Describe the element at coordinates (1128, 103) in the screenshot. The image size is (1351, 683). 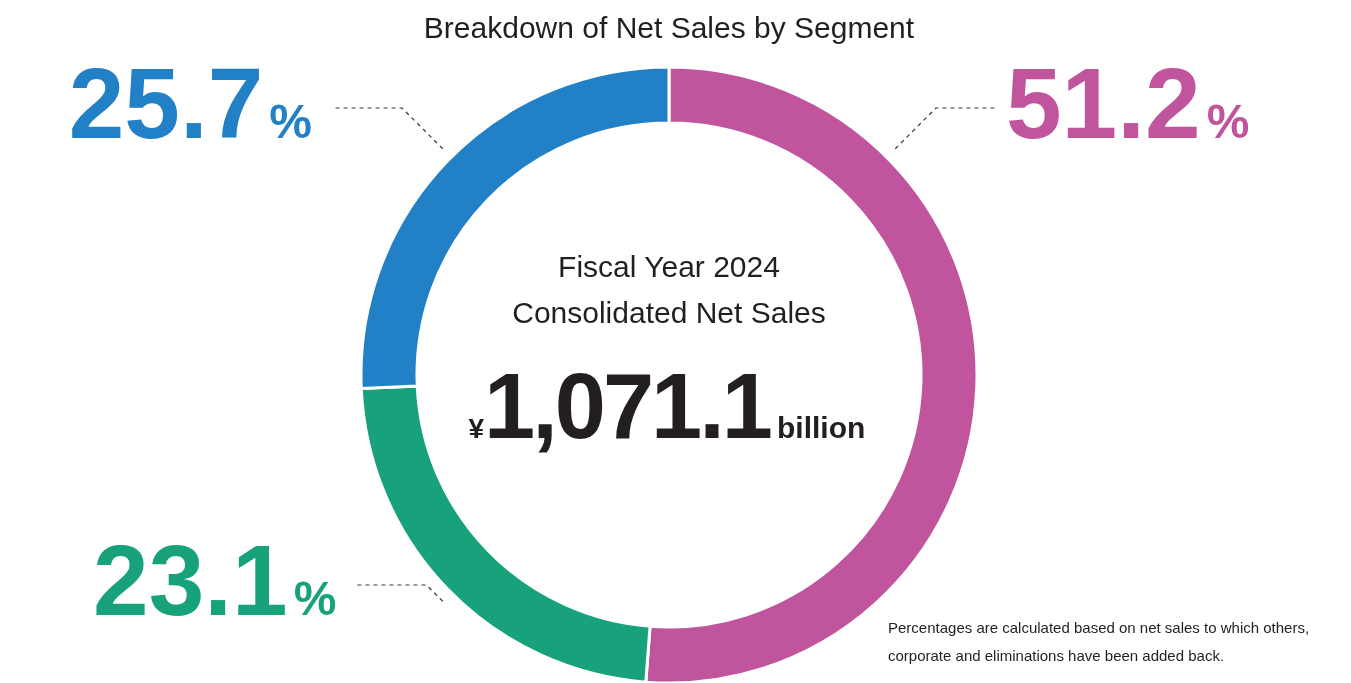
I see `data-label: 51.2%` at that location.